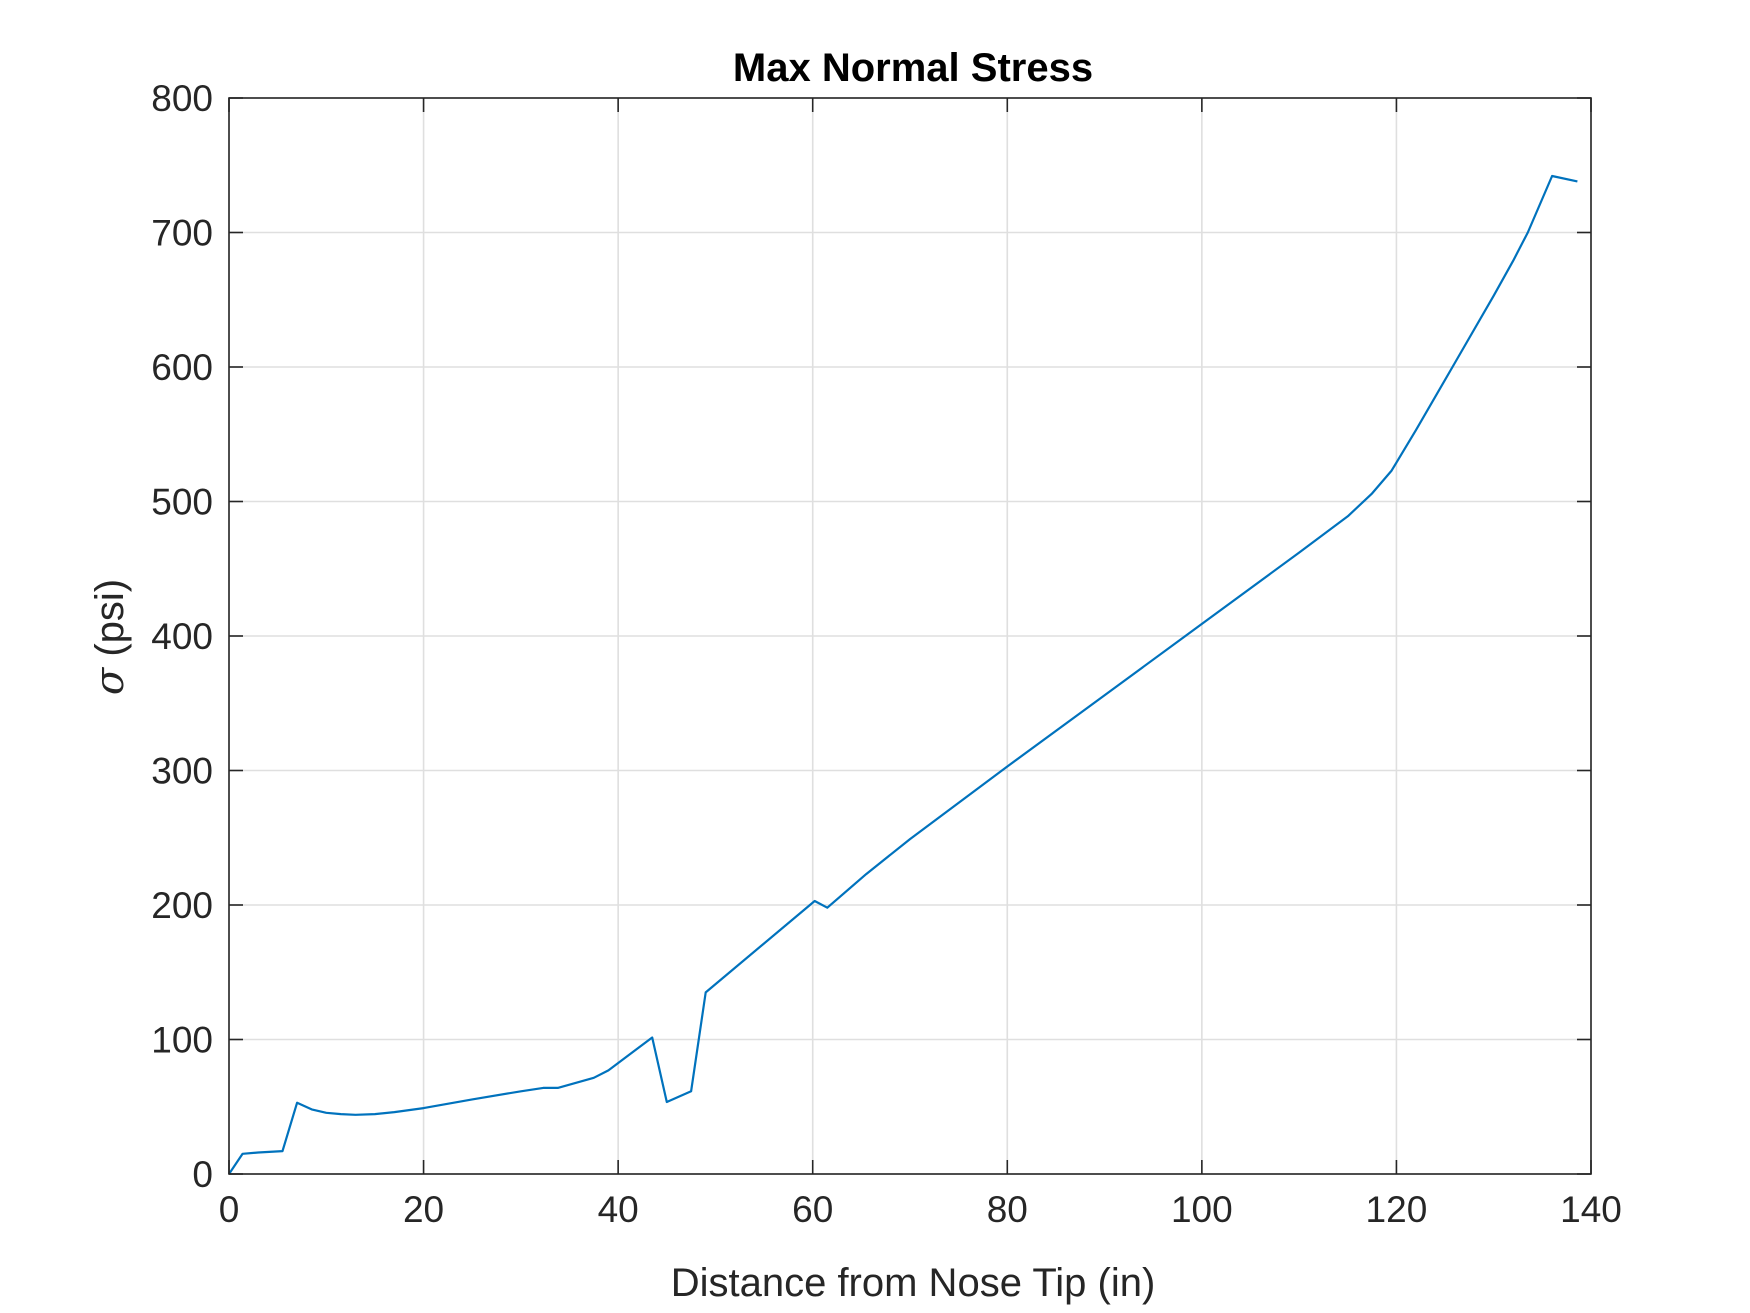  I want to click on x-tick-label: 40, so click(618, 1209).